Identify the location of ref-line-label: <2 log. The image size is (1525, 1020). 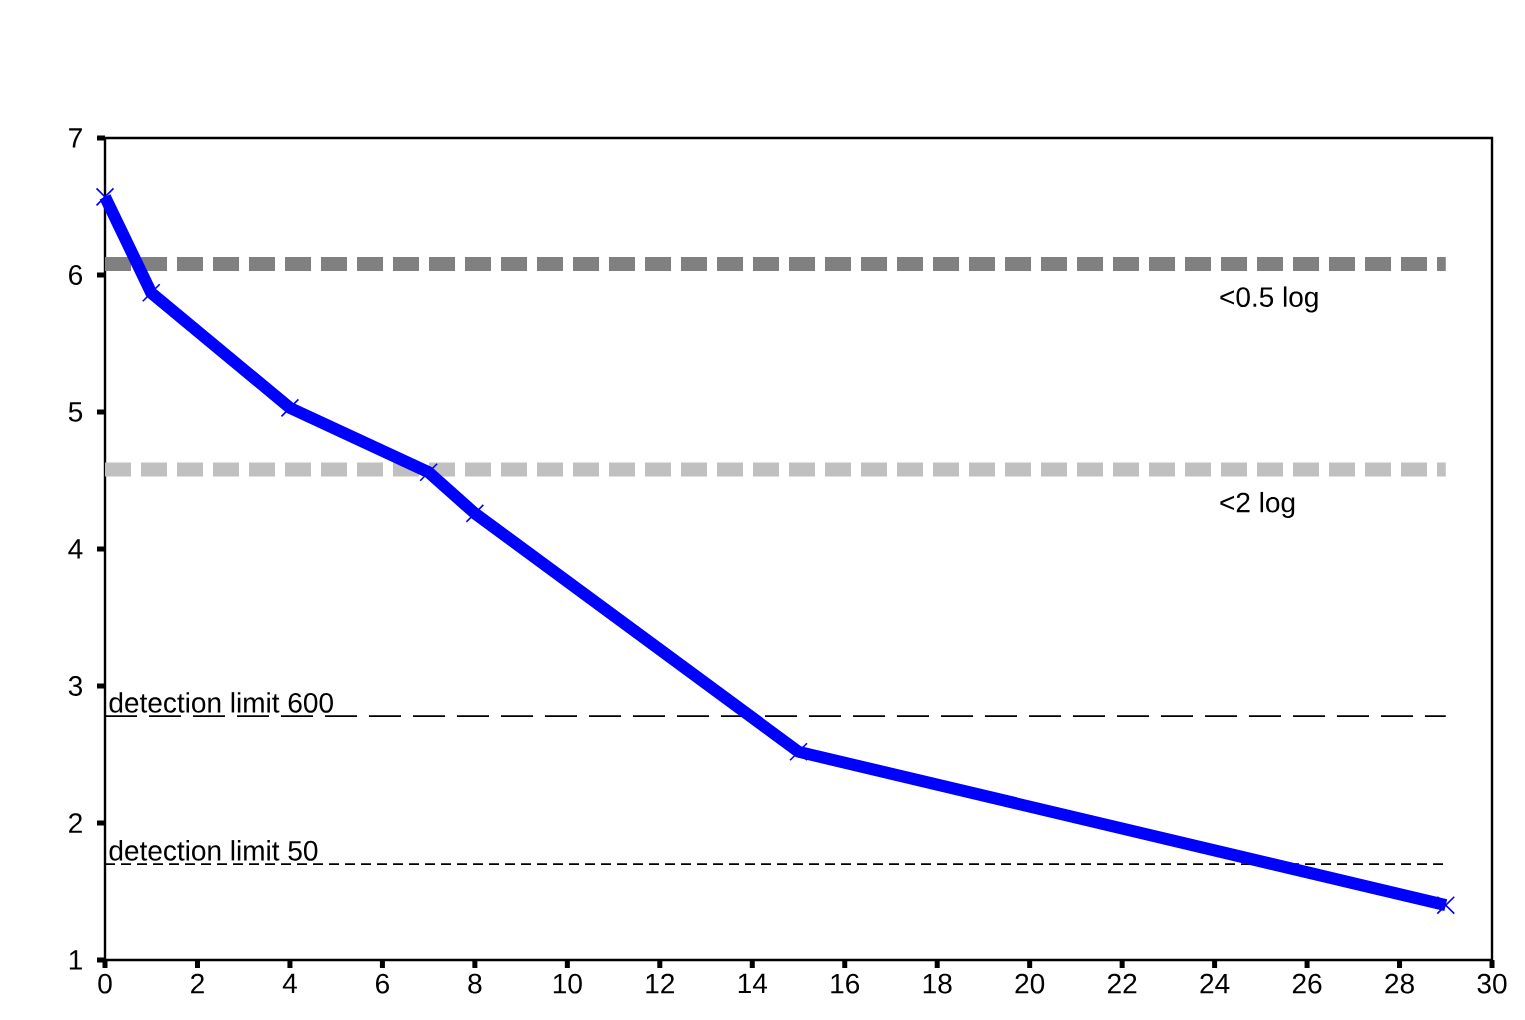
(1257, 505).